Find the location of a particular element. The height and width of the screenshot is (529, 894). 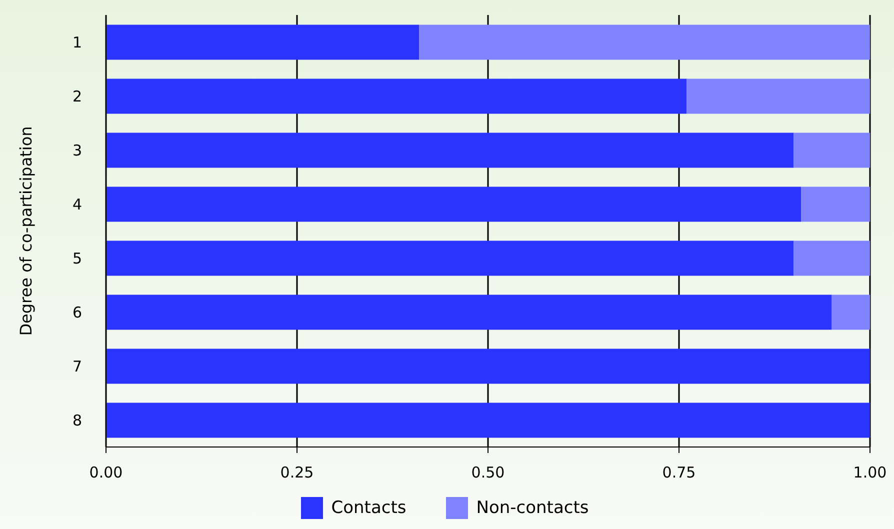

x-tick-label: 0.25 is located at coordinates (297, 473).